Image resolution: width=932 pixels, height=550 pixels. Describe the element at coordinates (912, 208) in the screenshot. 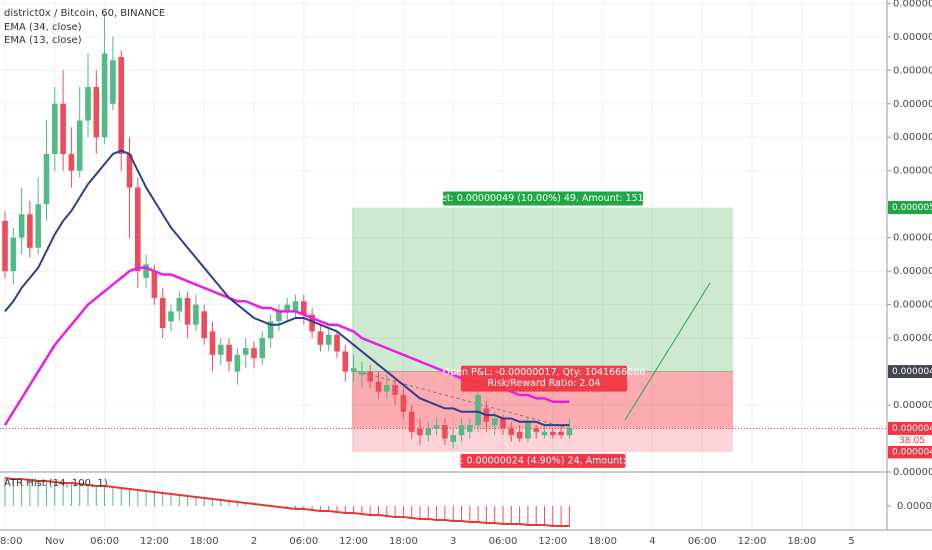

I see `price-tag-label: 0.00000539` at that location.